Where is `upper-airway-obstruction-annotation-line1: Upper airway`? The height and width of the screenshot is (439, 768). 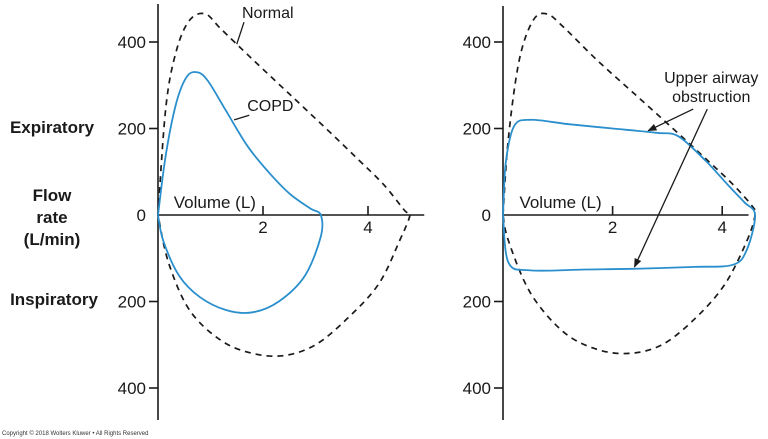 upper-airway-obstruction-annotation-line1: Upper airway is located at coordinates (711, 78).